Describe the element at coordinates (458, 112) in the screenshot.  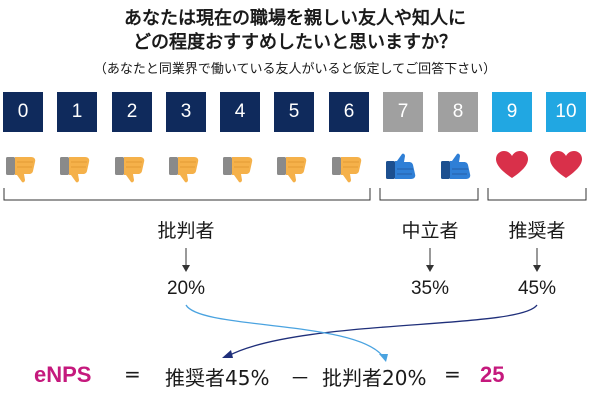
I see `score-box-8: 8` at that location.